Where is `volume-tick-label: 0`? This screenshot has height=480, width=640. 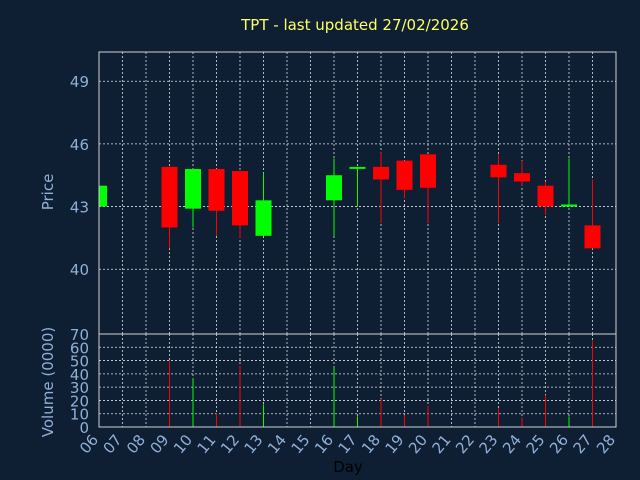 volume-tick-label: 0 is located at coordinates (84, 428).